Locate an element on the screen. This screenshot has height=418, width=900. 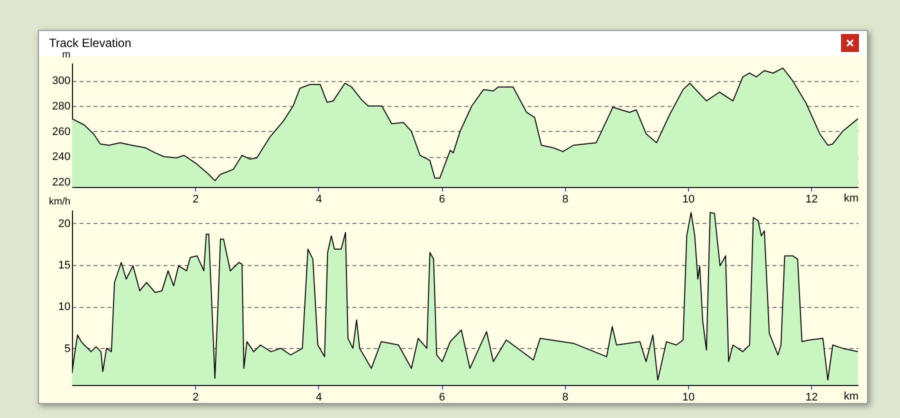
y-tick-label: 300 is located at coordinates (61, 81).